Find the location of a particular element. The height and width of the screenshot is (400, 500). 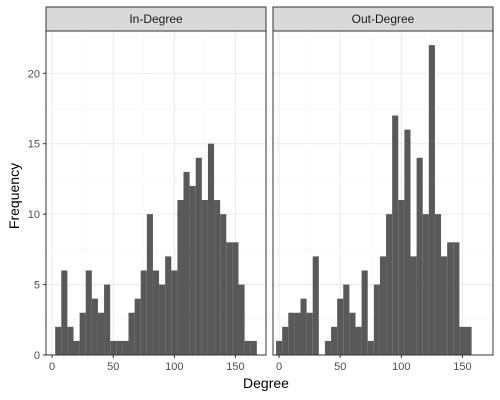

y-tick-label: 5 is located at coordinates (37, 286).